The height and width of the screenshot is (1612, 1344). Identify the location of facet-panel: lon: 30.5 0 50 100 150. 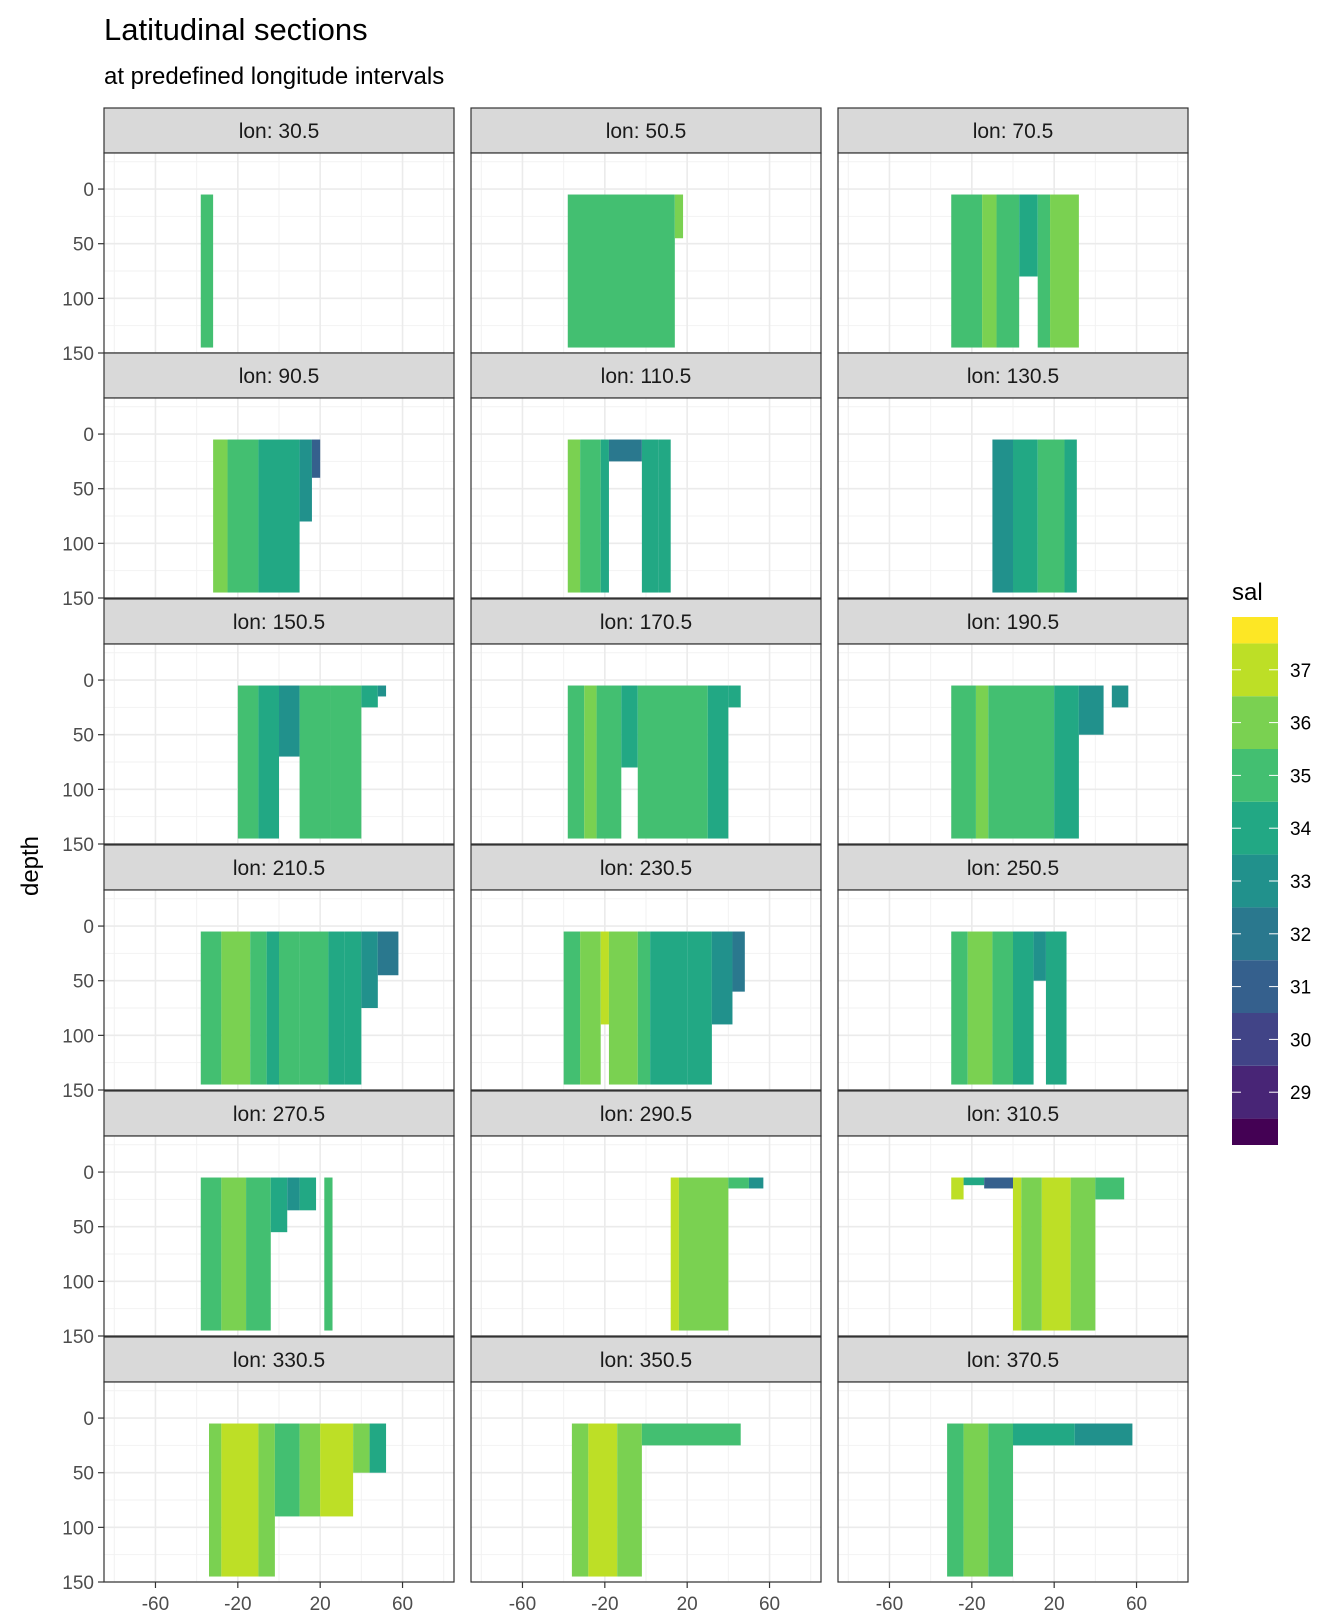
(258, 236).